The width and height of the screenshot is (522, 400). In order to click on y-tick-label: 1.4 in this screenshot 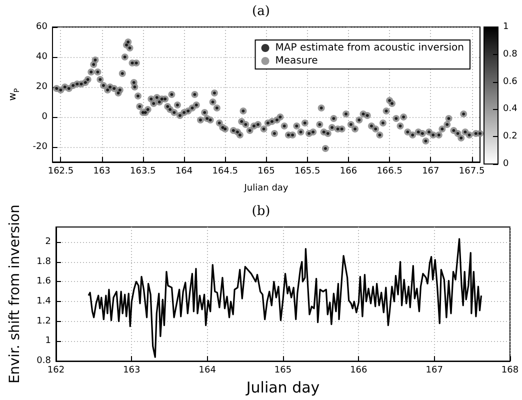, I will do `click(44, 301)`.